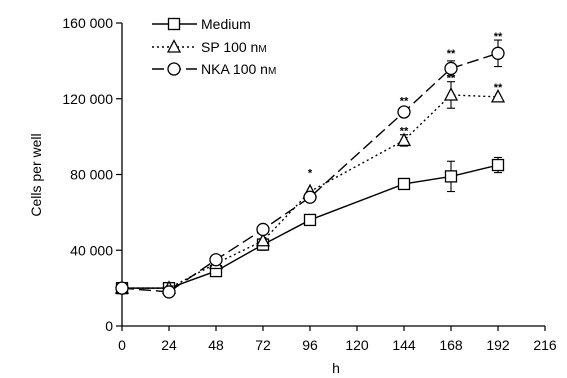 Image resolution: width=567 pixels, height=378 pixels. I want to click on x-tick-label: 48, so click(216, 345).